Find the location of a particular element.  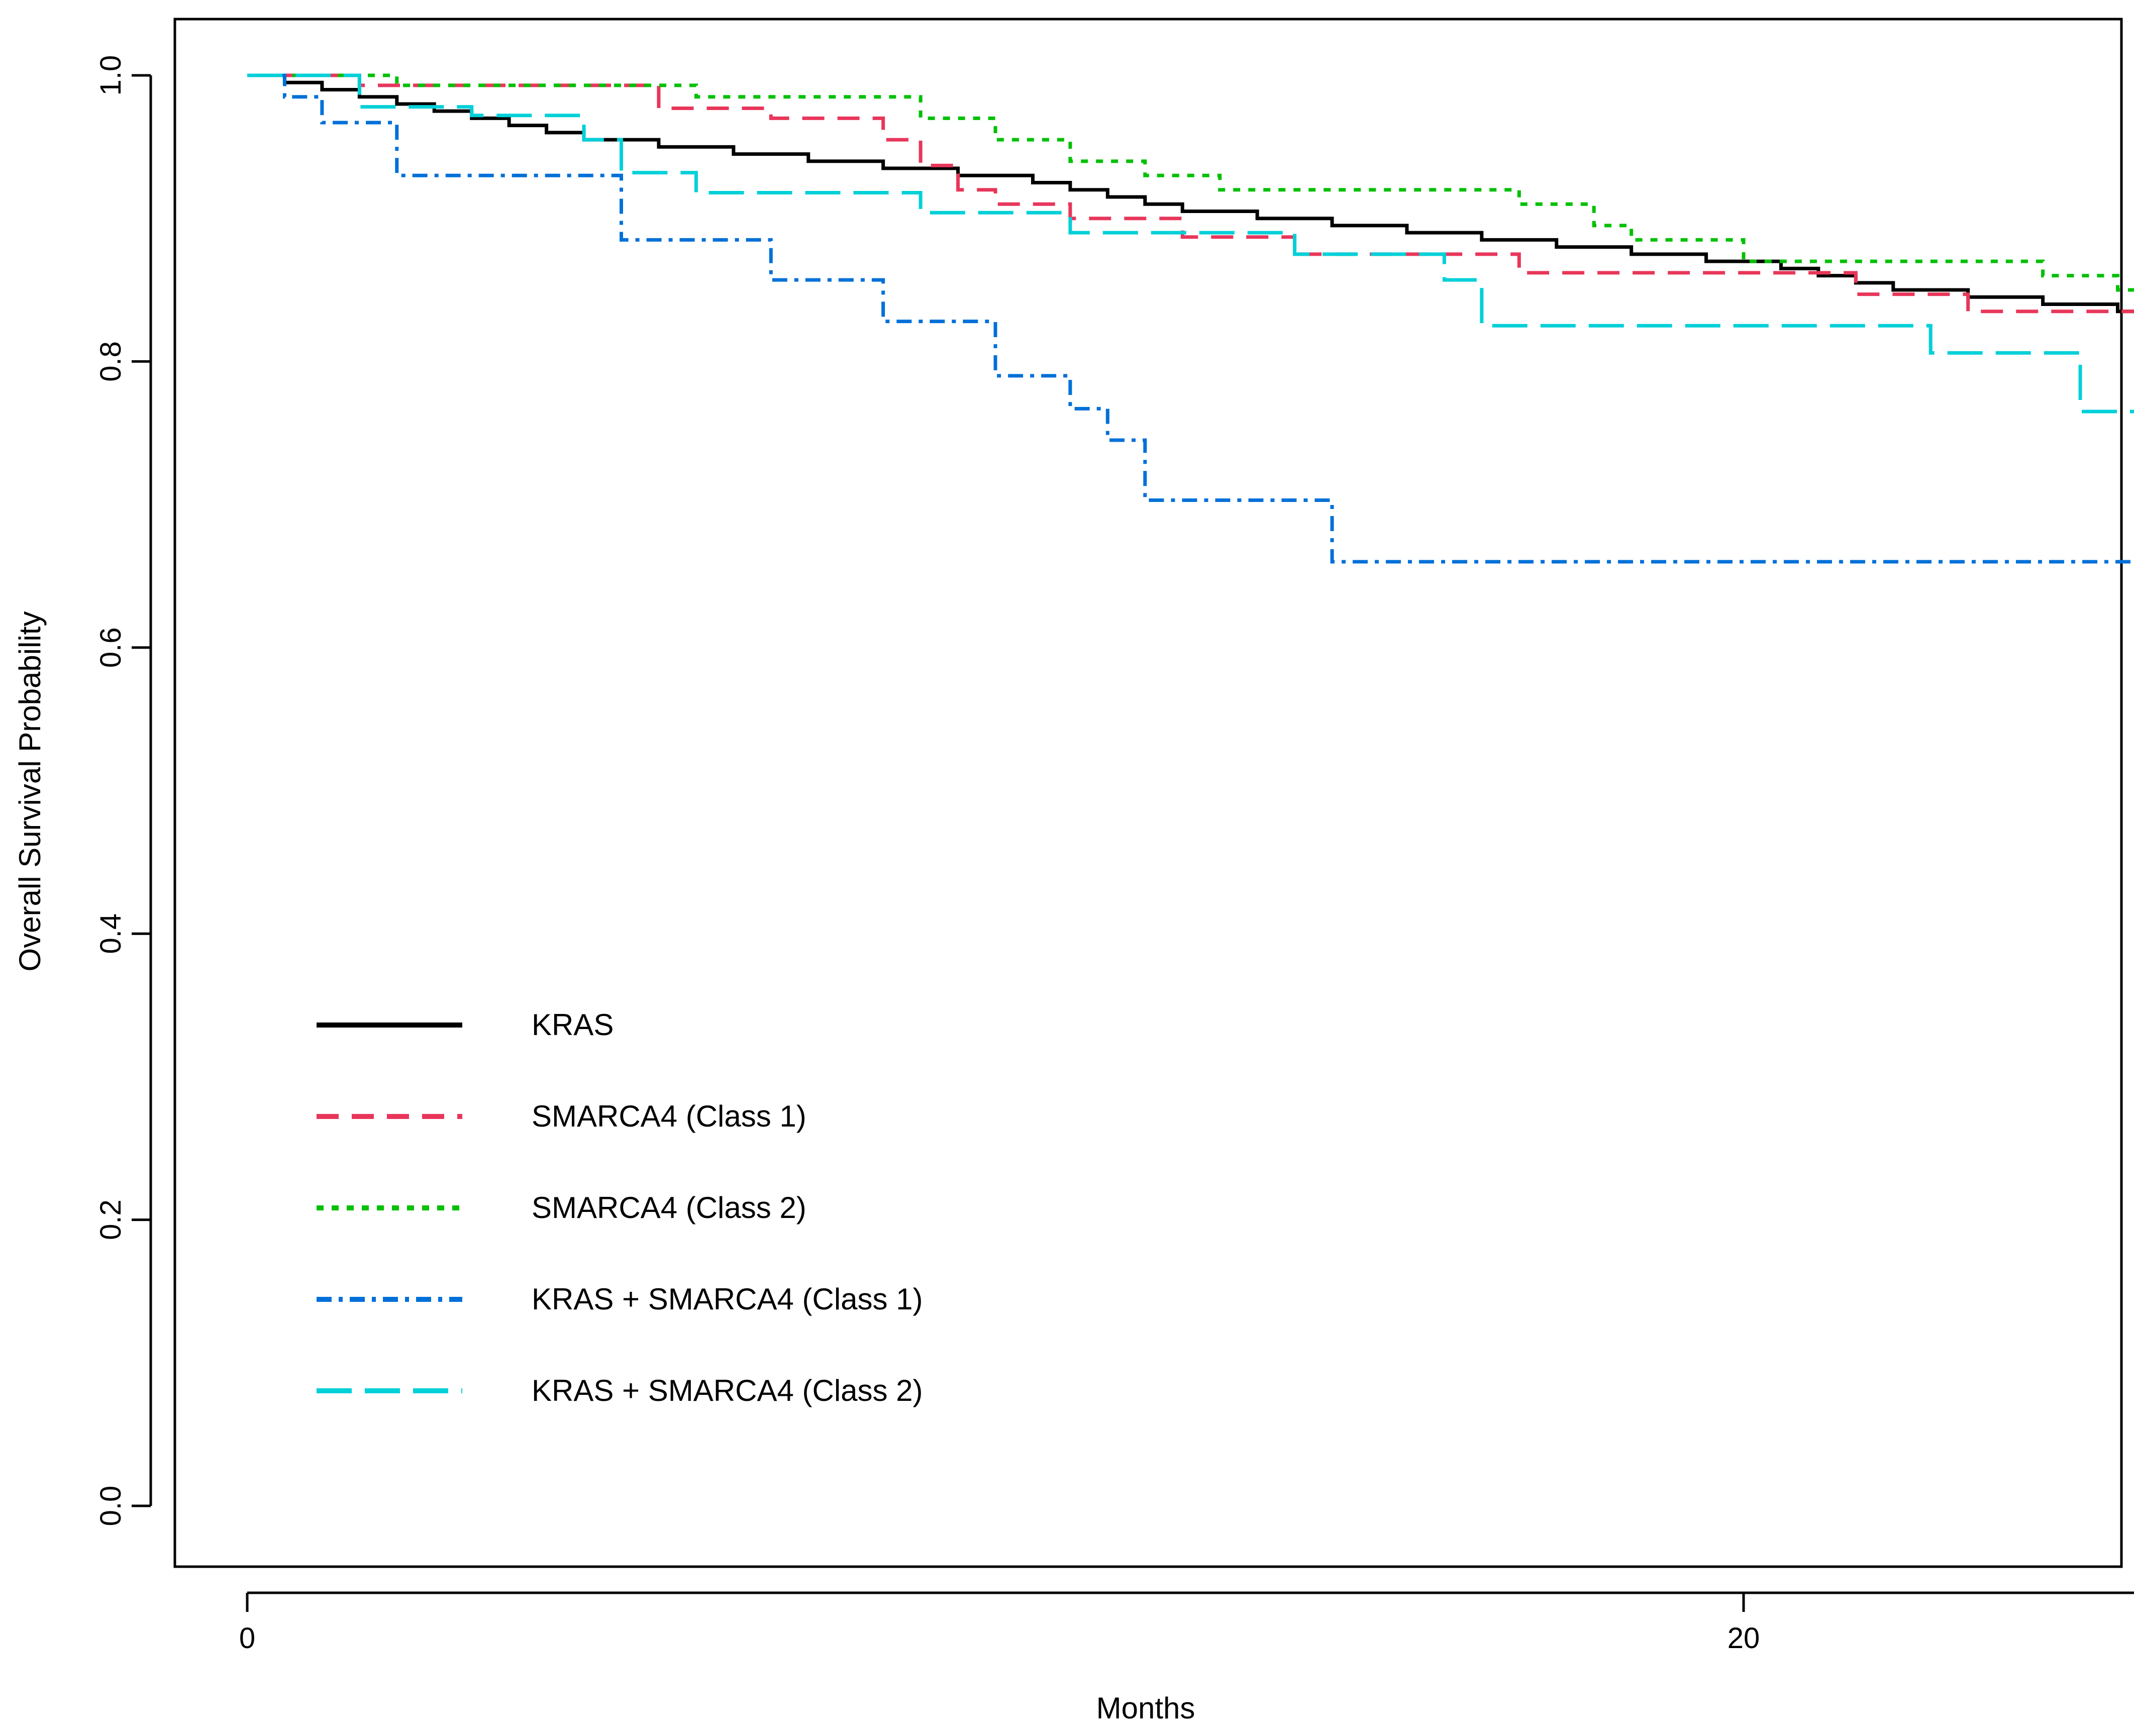

legend-label: KRAS + SMARCA4 (Class 2) is located at coordinates (727, 1390).